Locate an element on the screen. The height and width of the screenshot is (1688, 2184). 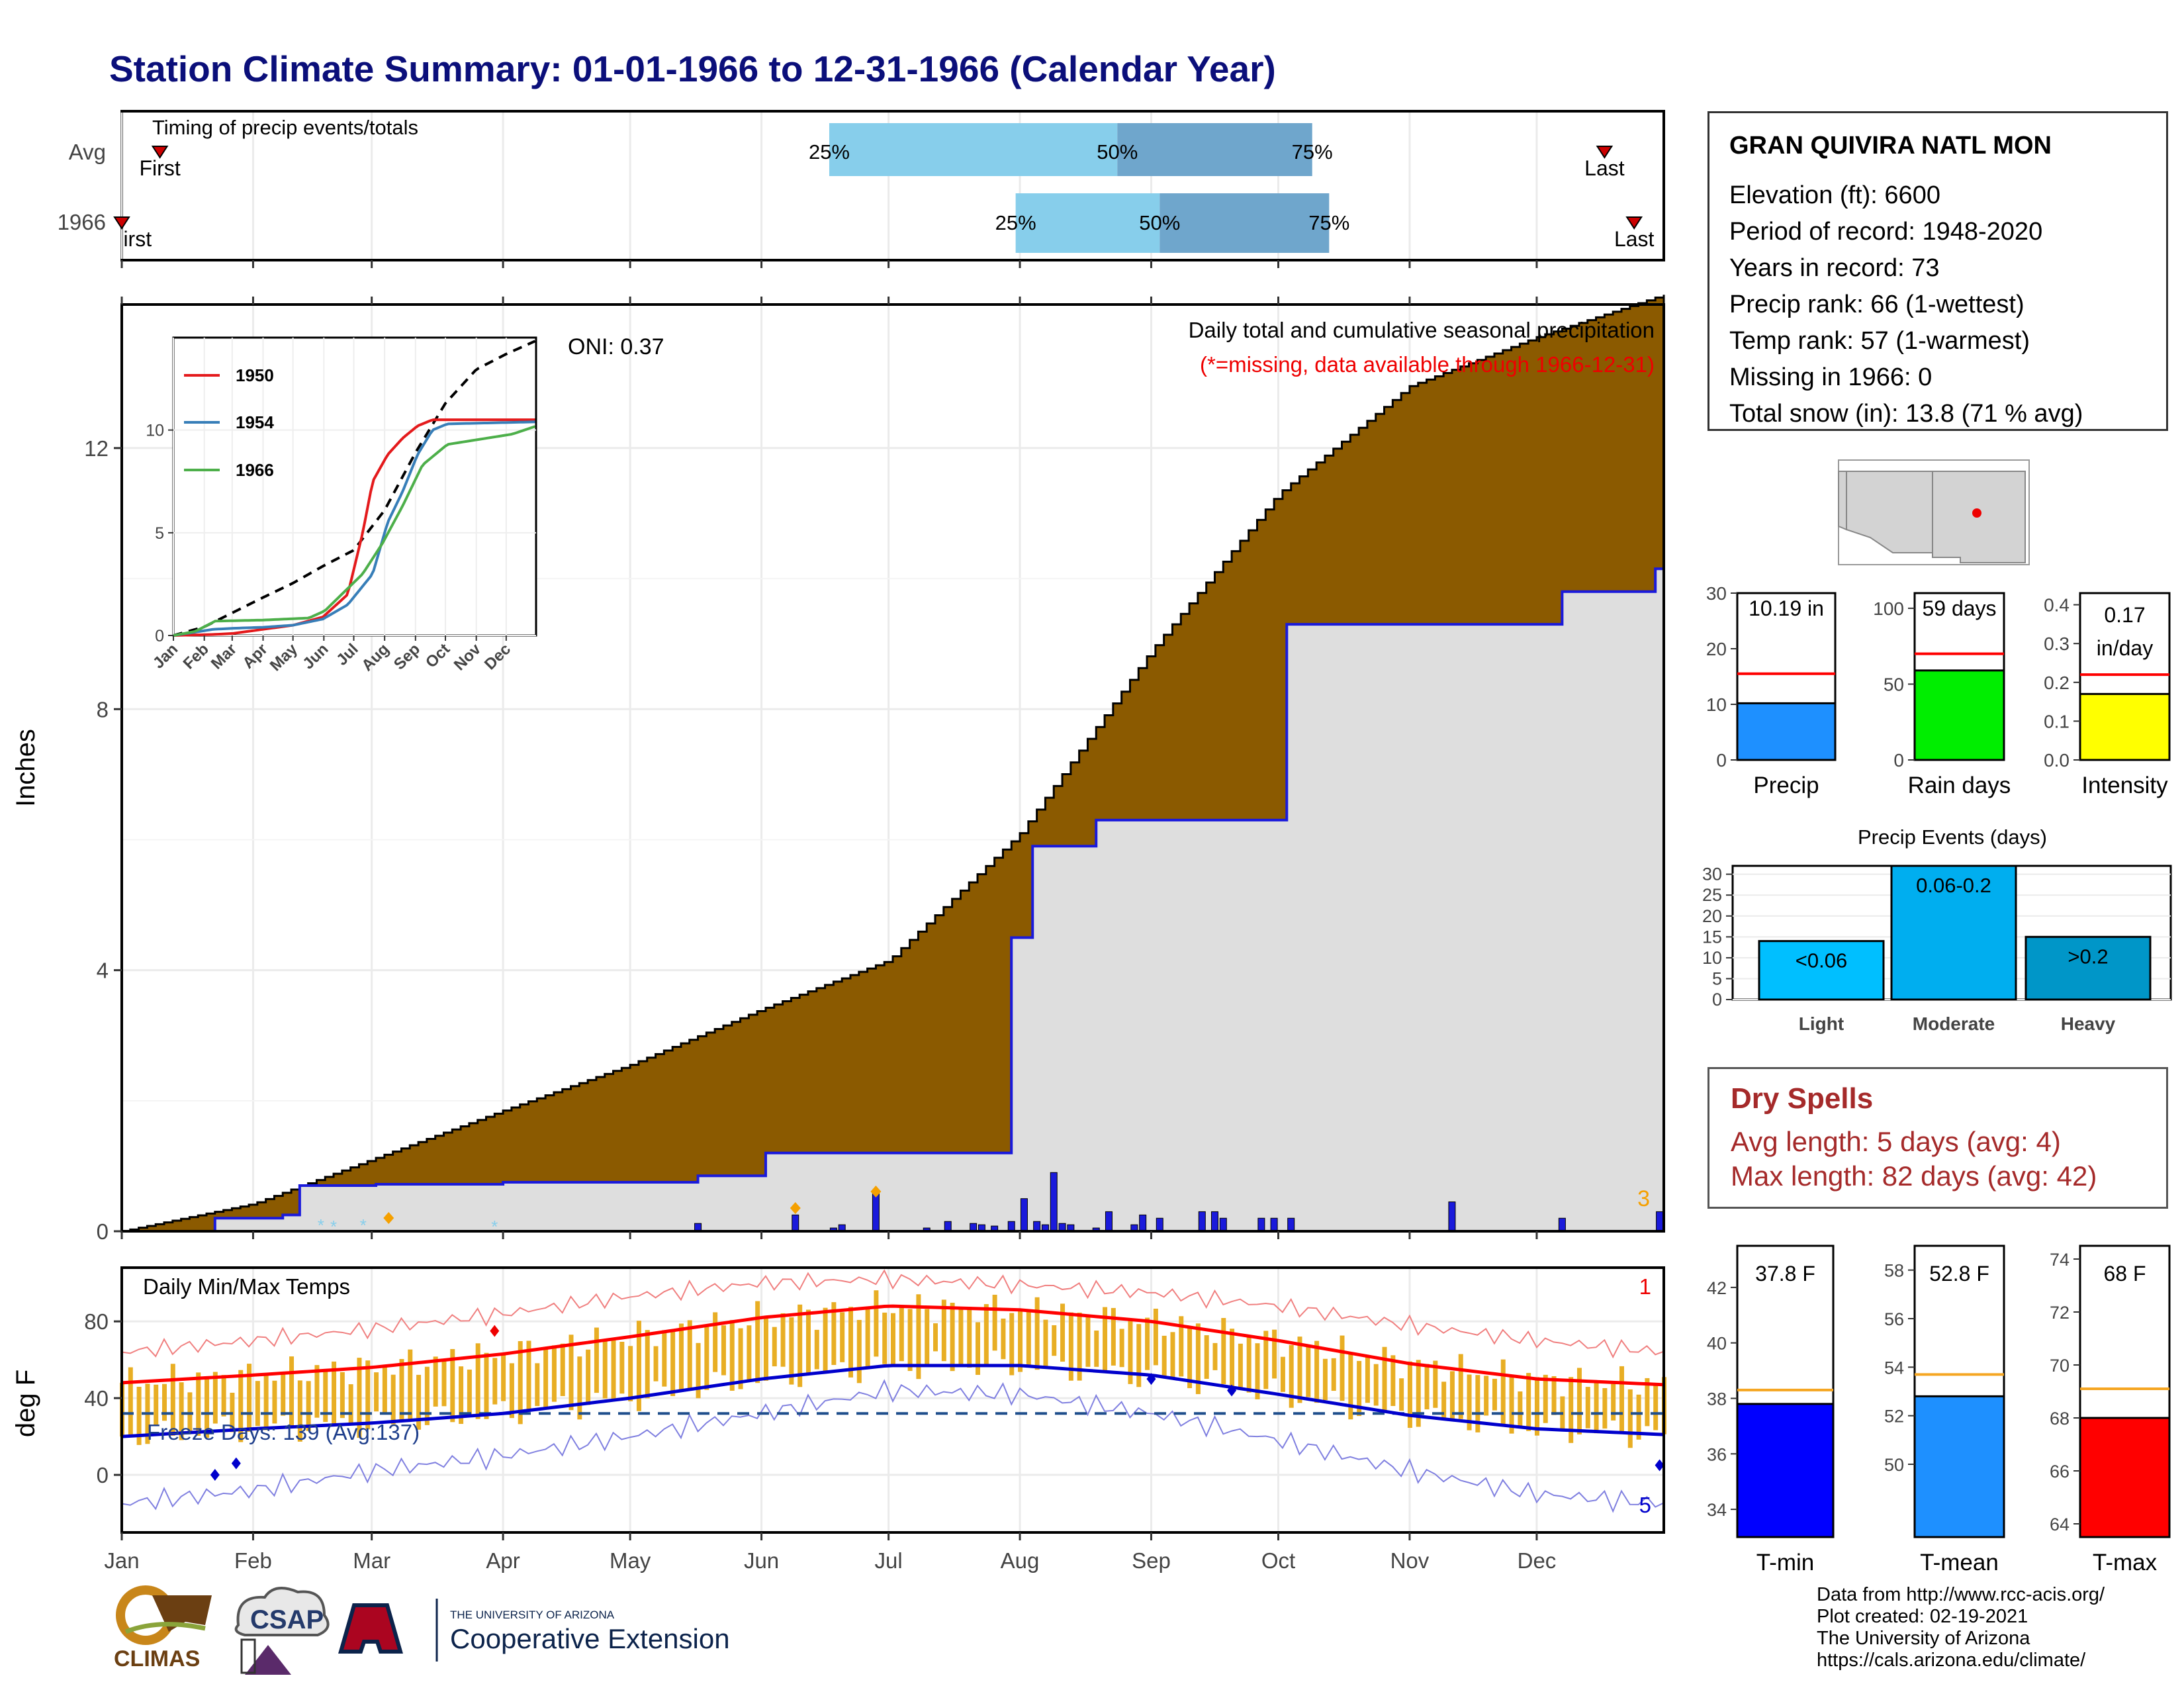
timing-p50-avg: 50% is located at coordinates (1117, 152).